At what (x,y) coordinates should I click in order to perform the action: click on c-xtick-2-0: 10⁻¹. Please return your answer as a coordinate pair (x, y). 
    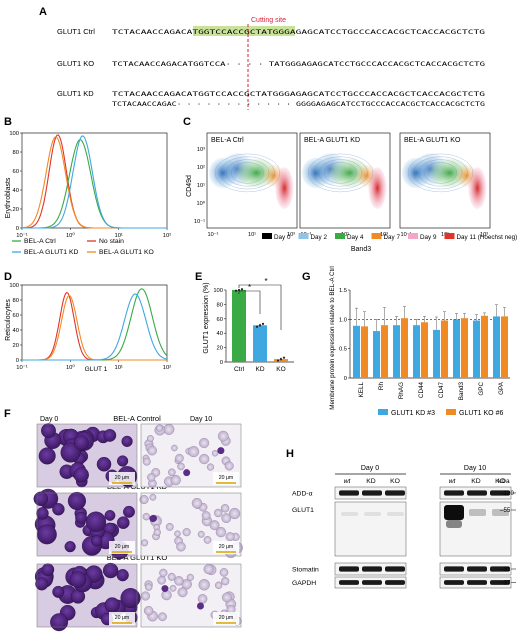
    Looking at the image, I should click on (405, 235).